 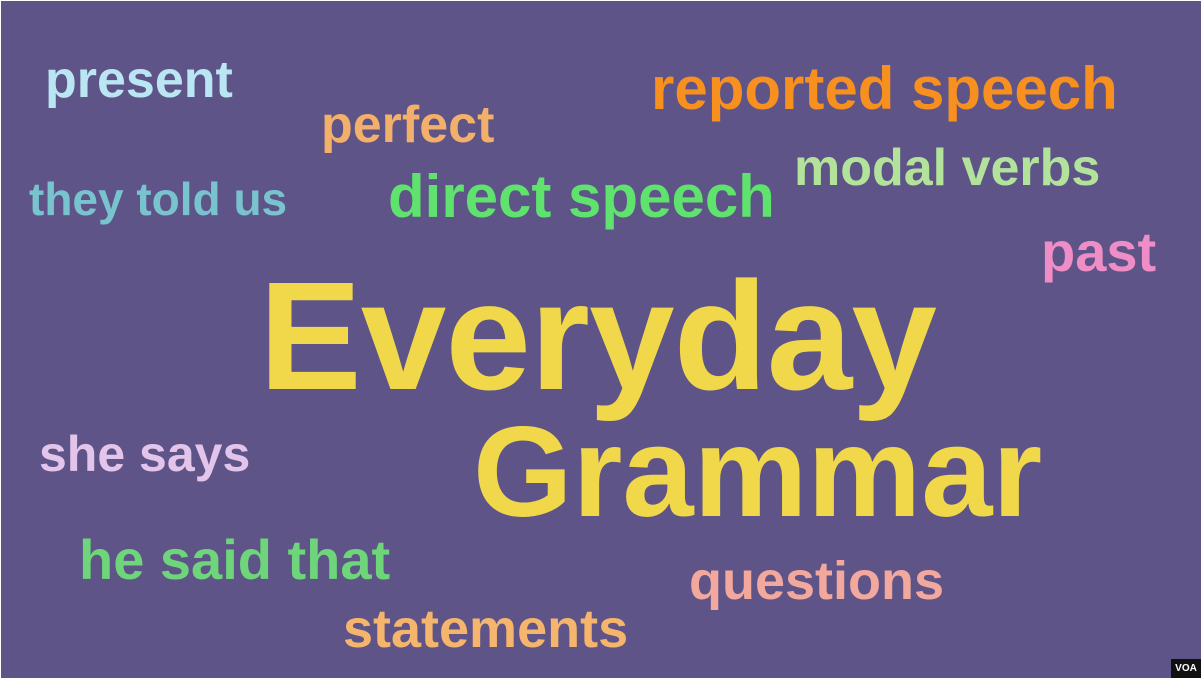 What do you see at coordinates (598, 336) in the screenshot?
I see `title-everyday: Everyday` at bounding box center [598, 336].